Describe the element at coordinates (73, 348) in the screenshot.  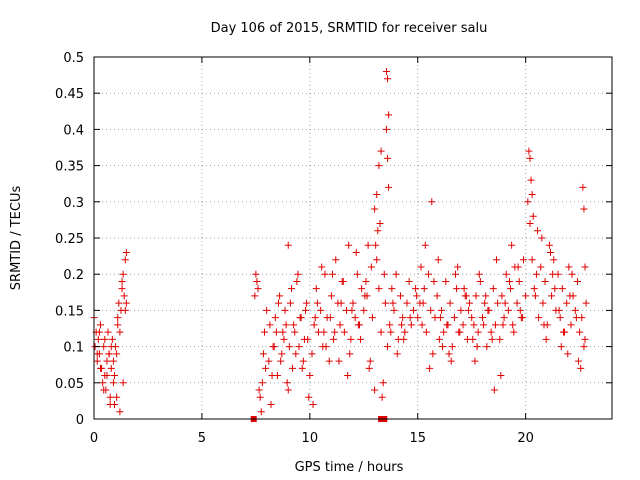
I see `y-tick-label: 0.1` at that location.